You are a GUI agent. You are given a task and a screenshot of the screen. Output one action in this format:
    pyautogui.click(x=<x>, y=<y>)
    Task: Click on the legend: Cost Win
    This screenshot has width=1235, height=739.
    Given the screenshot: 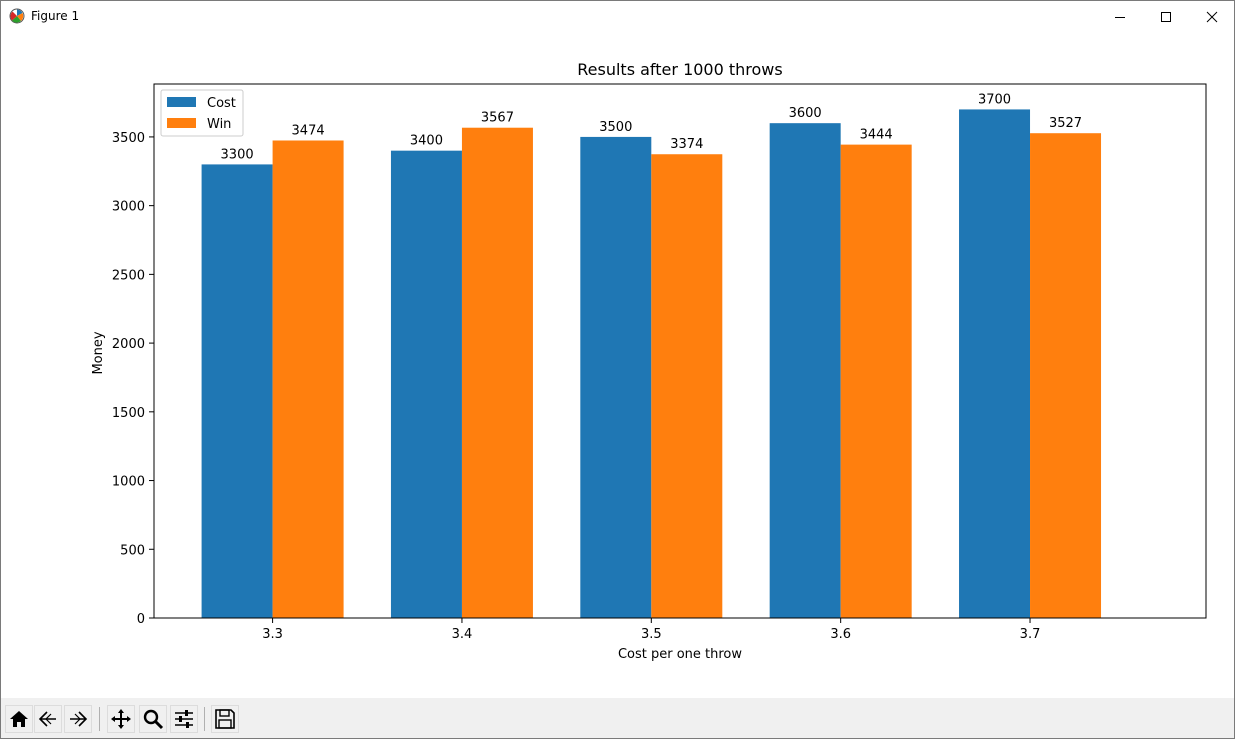 What is the action you would take?
    pyautogui.click(x=202, y=113)
    